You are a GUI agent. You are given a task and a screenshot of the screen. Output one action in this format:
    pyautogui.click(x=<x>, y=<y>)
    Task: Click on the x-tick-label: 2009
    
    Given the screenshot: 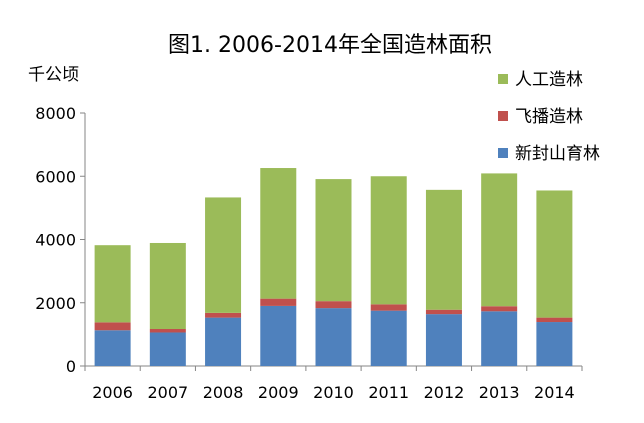 What is the action you would take?
    pyautogui.click(x=278, y=392)
    